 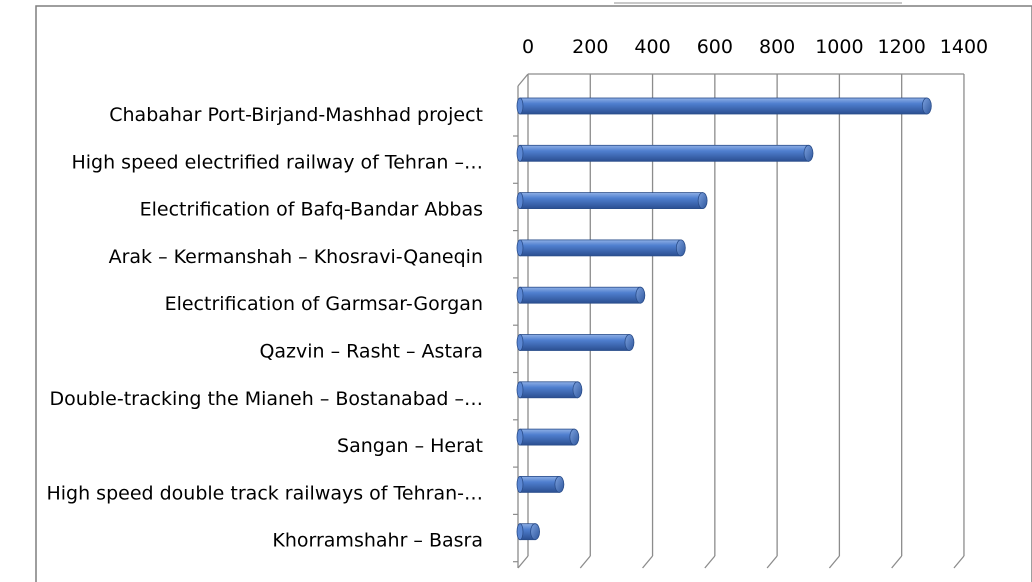 What do you see at coordinates (410, 446) in the screenshot?
I see `category-label: Sangan – Herat` at bounding box center [410, 446].